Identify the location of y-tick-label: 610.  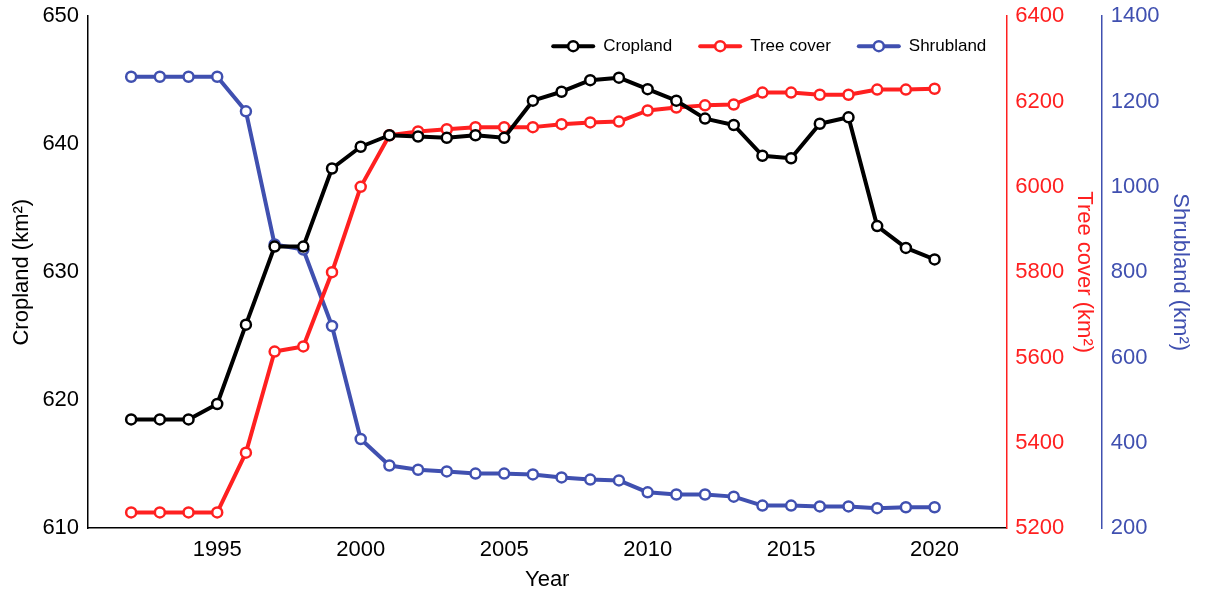
(61, 527).